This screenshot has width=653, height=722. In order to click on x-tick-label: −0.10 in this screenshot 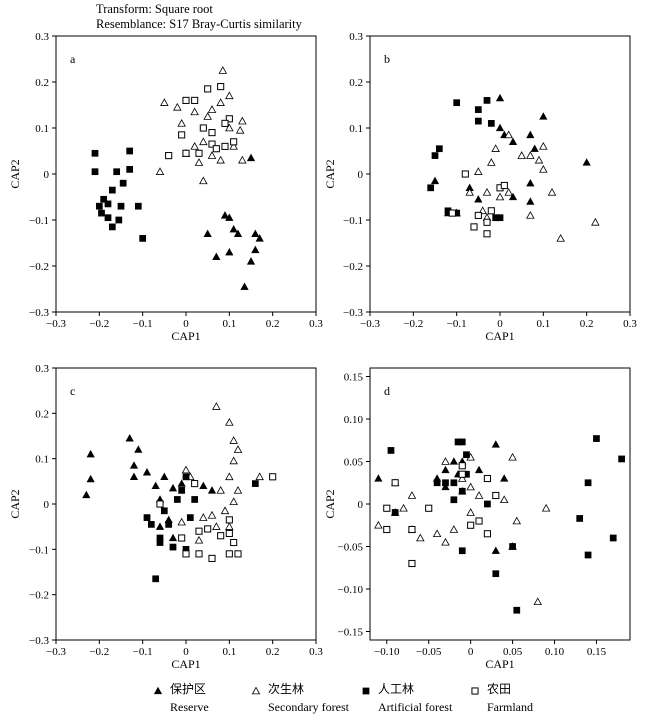, I will do `click(387, 652)`.